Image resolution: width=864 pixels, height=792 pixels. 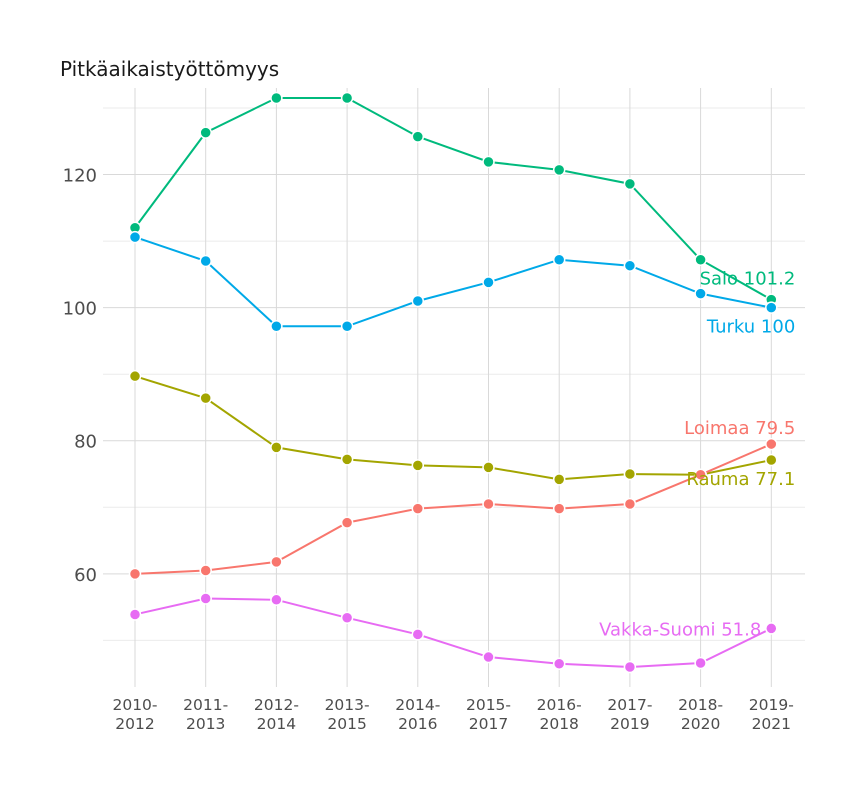 What do you see at coordinates (629, 714) in the screenshot?
I see `x-tick-label: 2017-2019` at bounding box center [629, 714].